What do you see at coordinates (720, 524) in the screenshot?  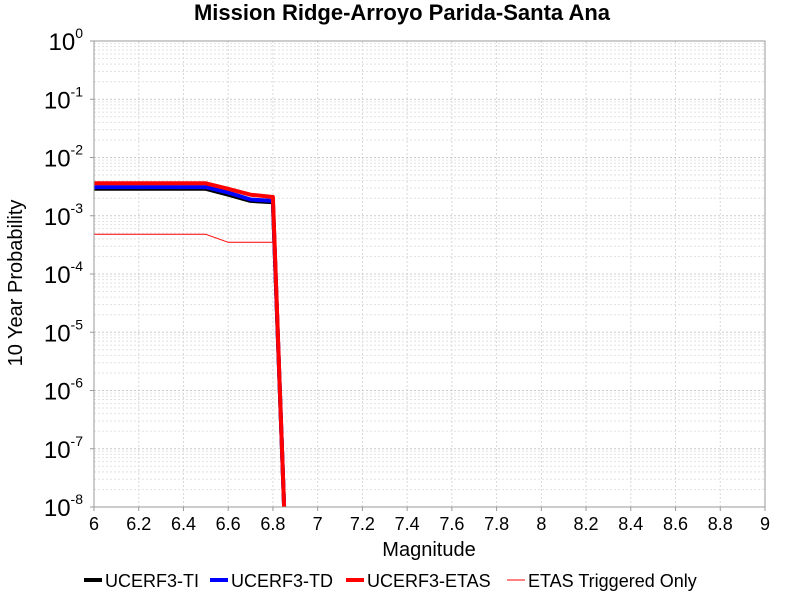 I see `x-tick-label: 8.8` at bounding box center [720, 524].